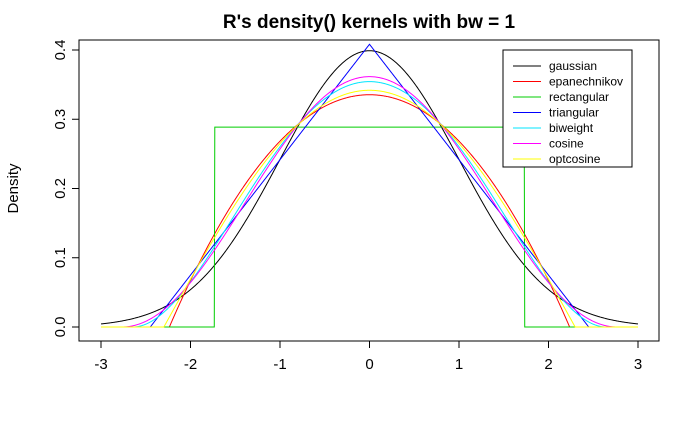 The image size is (700, 432). Describe the element at coordinates (575, 159) in the screenshot. I see `legend-entry-optcosine: optcosine` at that location.